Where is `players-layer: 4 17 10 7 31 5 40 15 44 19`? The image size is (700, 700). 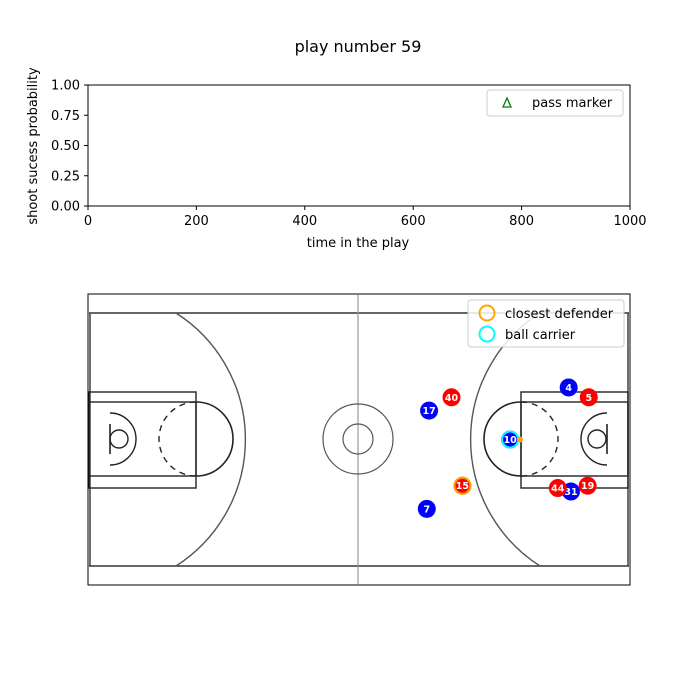 players-layer: 4 17 10 7 31 5 40 15 44 19 is located at coordinates (507, 448).